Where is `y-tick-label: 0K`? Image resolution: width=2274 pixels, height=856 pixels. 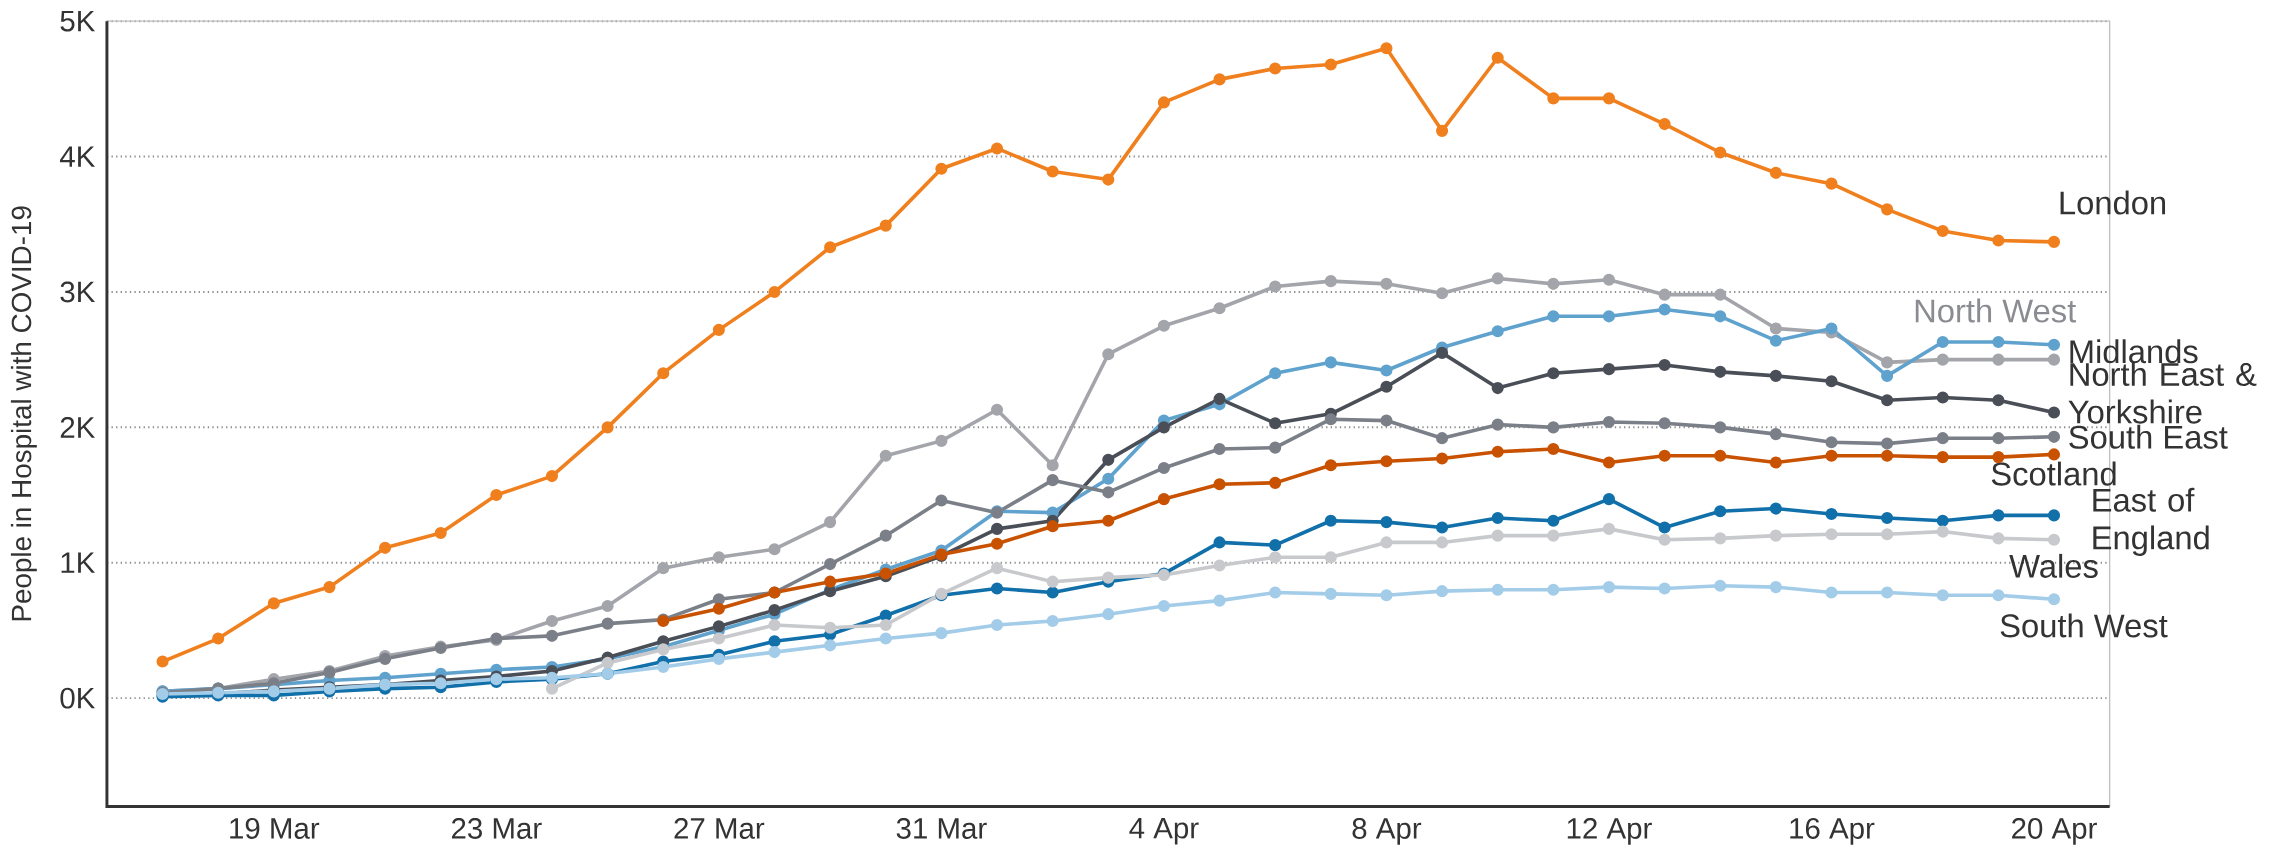 y-tick-label: 0K is located at coordinates (78, 698).